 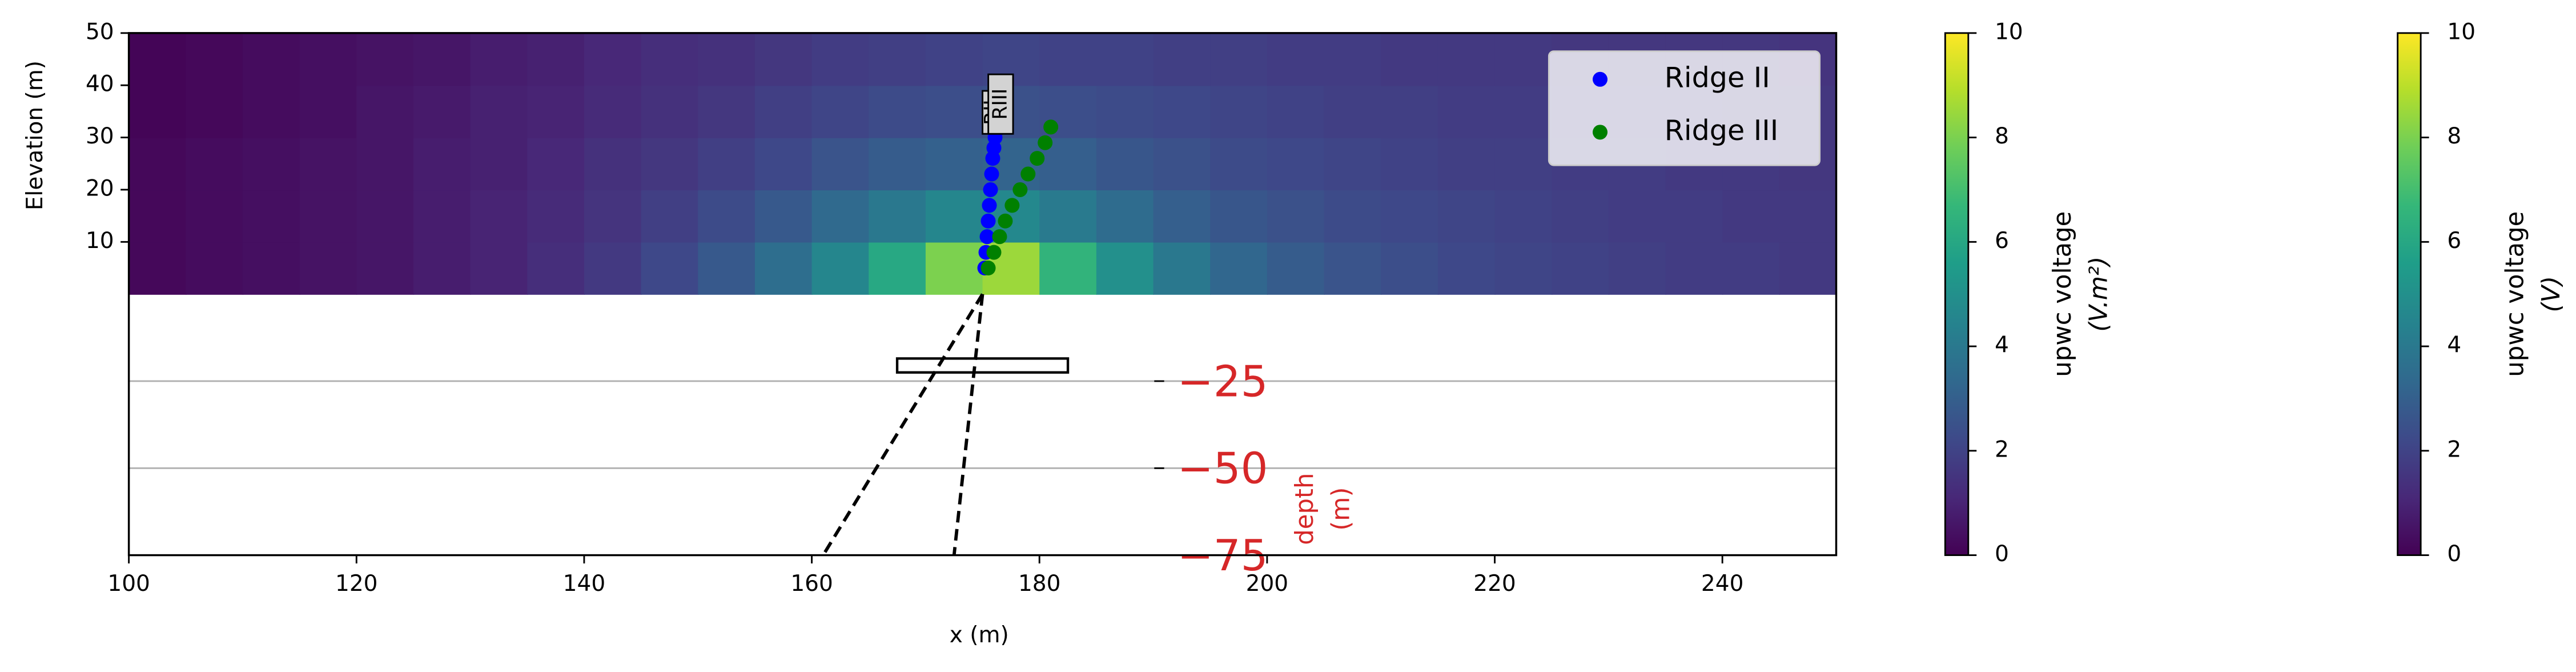 I want to click on annotation-box, so click(x=1000, y=104).